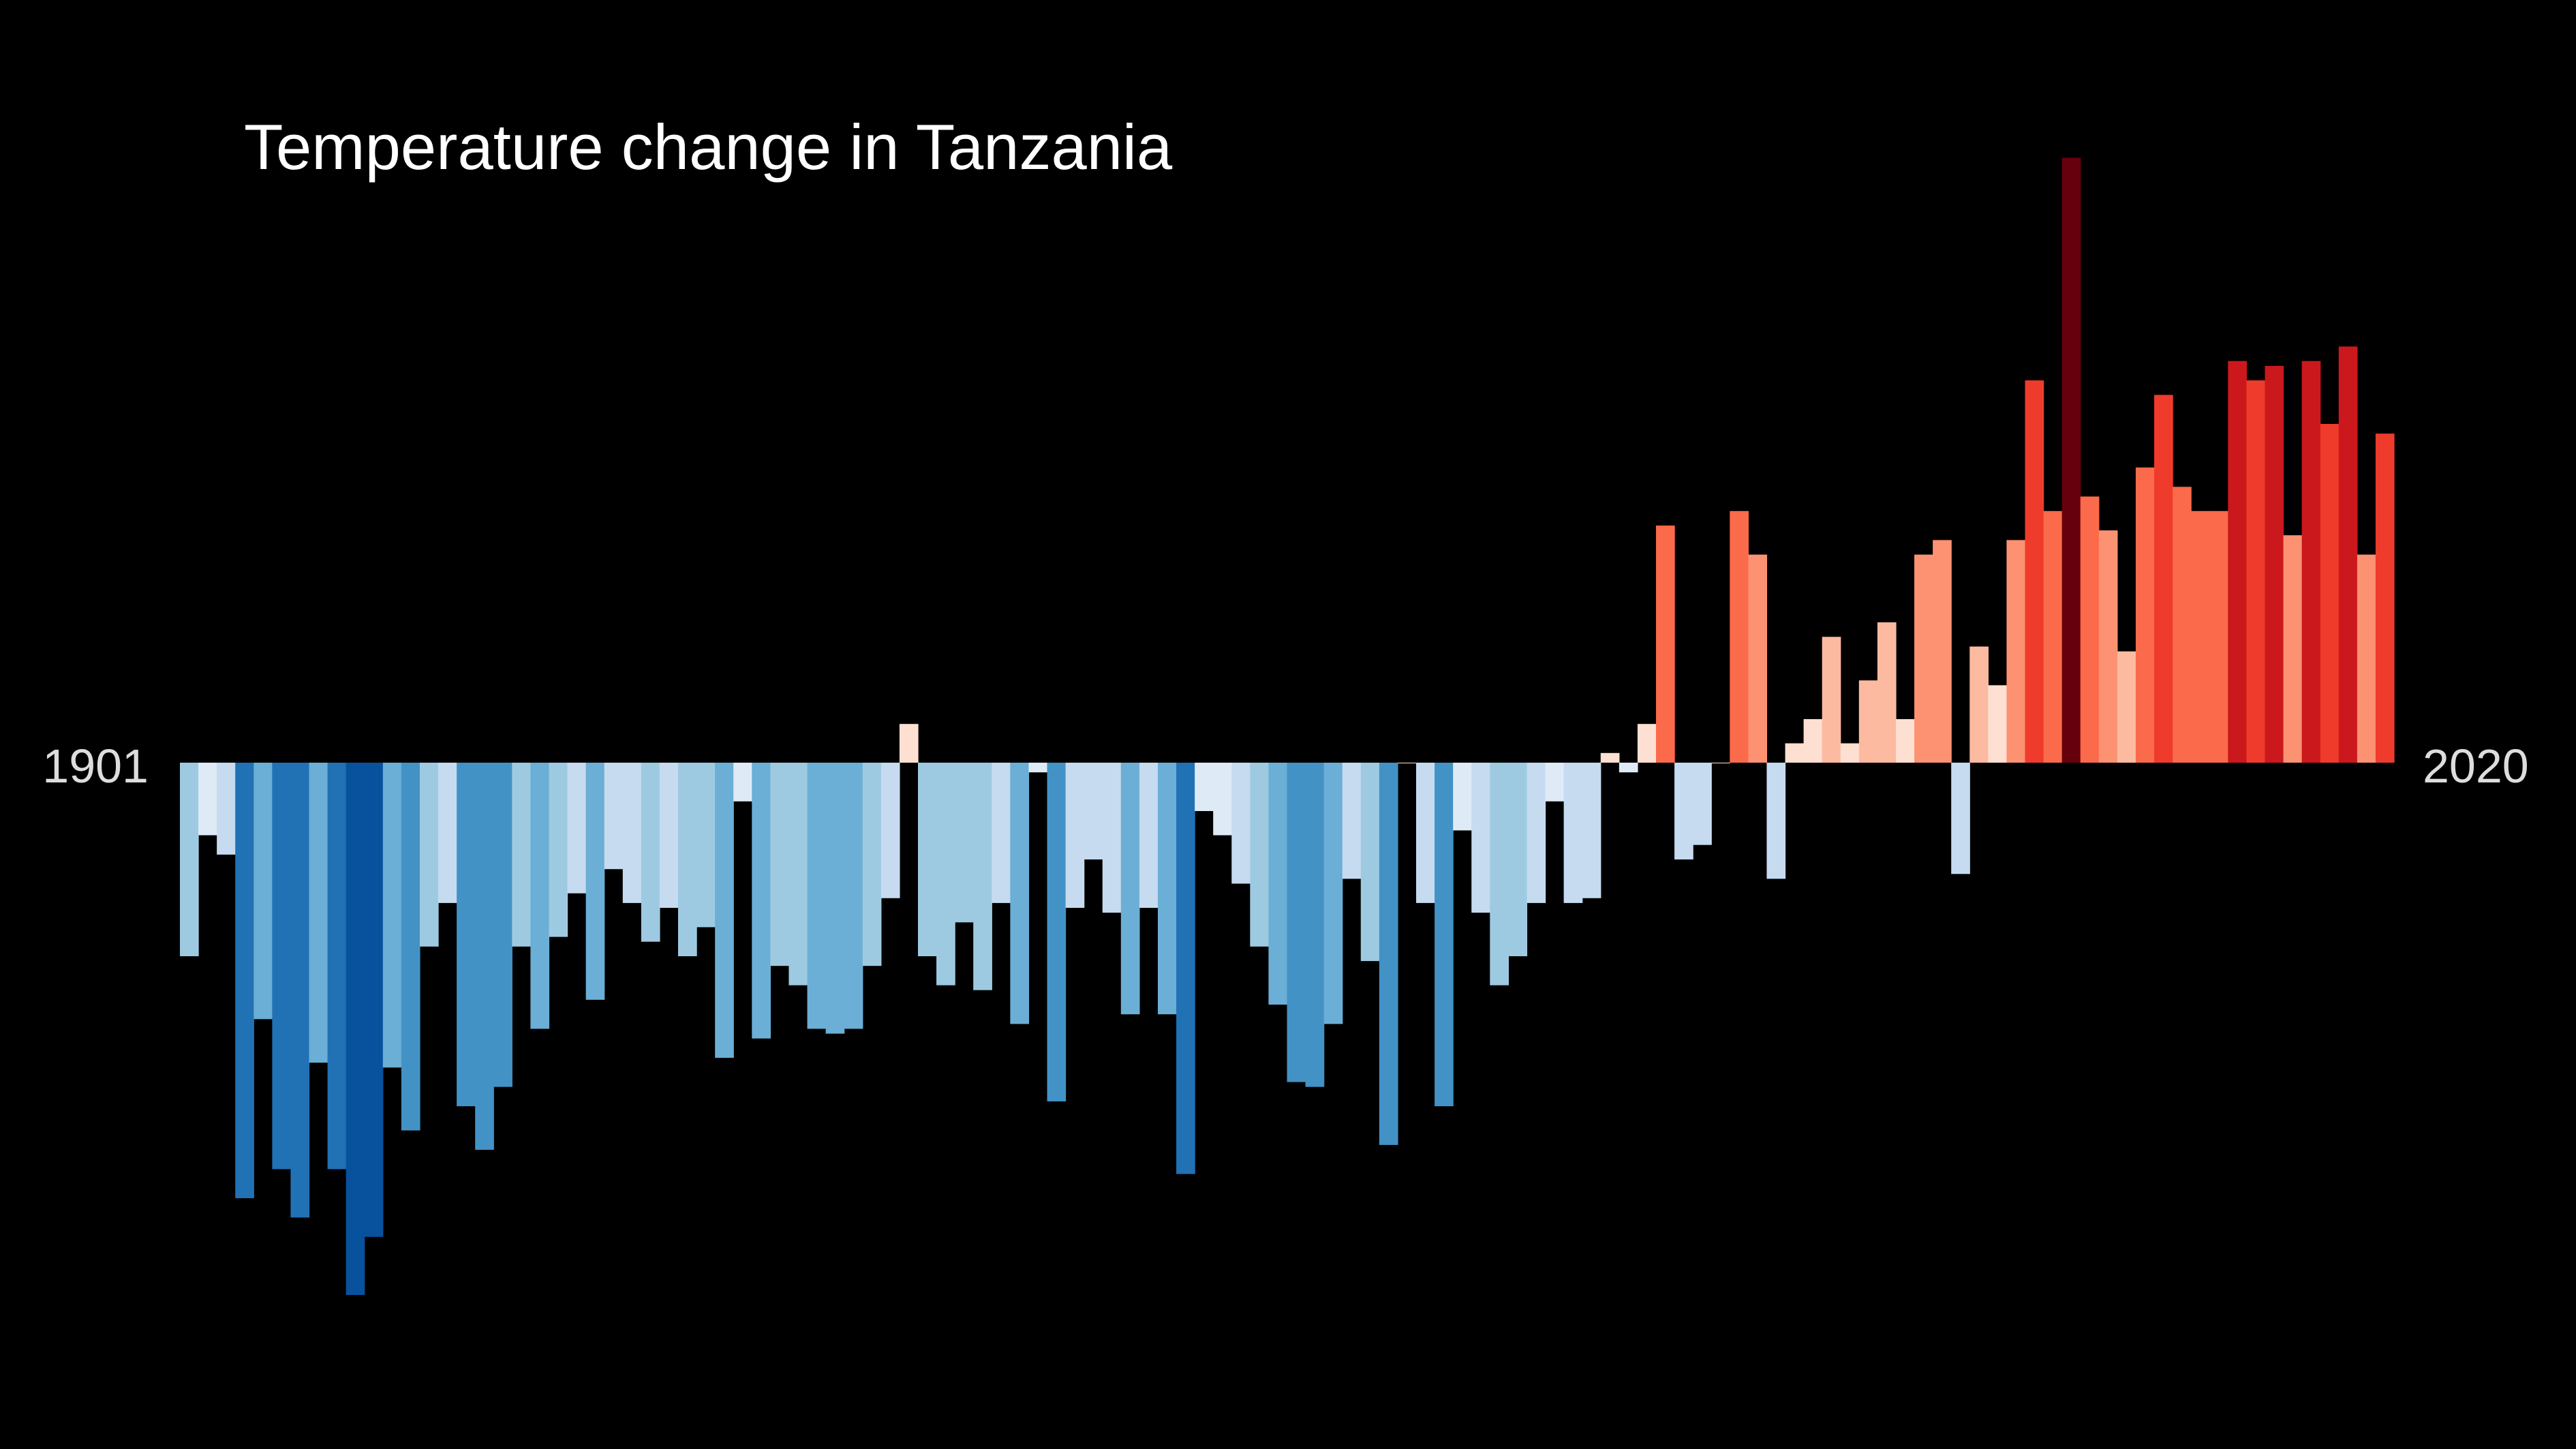 The height and width of the screenshot is (1449, 2576). I want to click on bar-1963, so click(1333, 893).